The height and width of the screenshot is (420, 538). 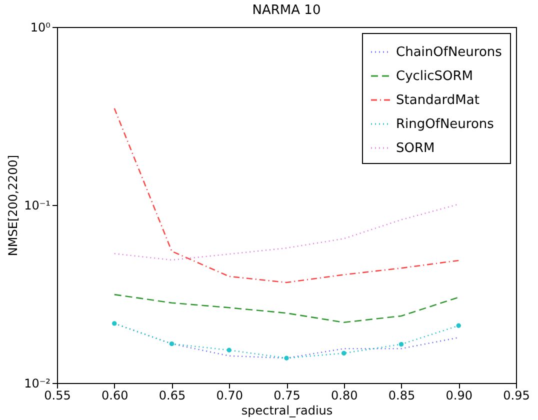 I want to click on x-tick-label: 0.95, so click(x=516, y=395).